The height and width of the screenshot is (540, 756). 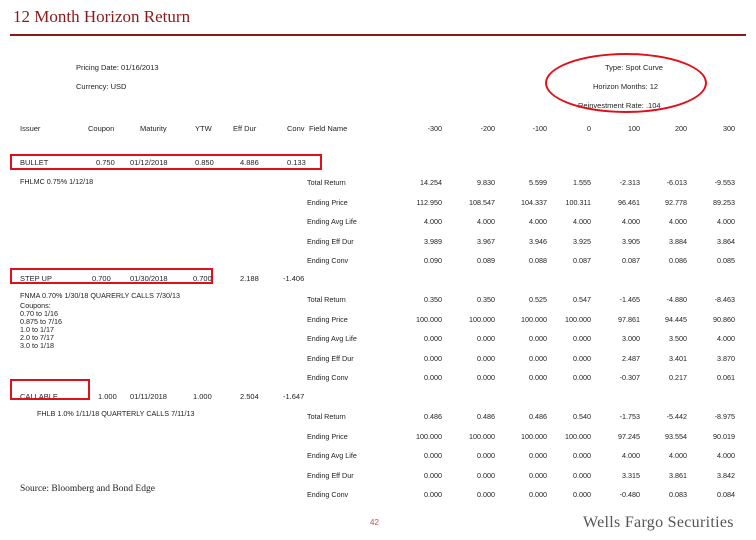 What do you see at coordinates (296, 162) in the screenshot?
I see `bond-conv: 0.133` at bounding box center [296, 162].